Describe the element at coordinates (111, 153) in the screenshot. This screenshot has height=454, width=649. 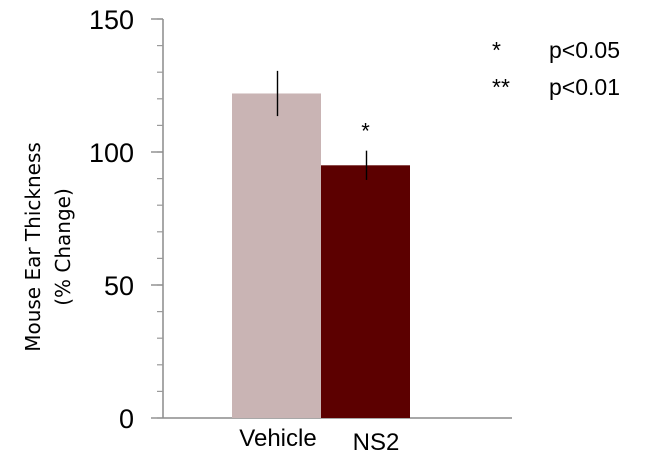
I see `y-tick-label: 100` at that location.